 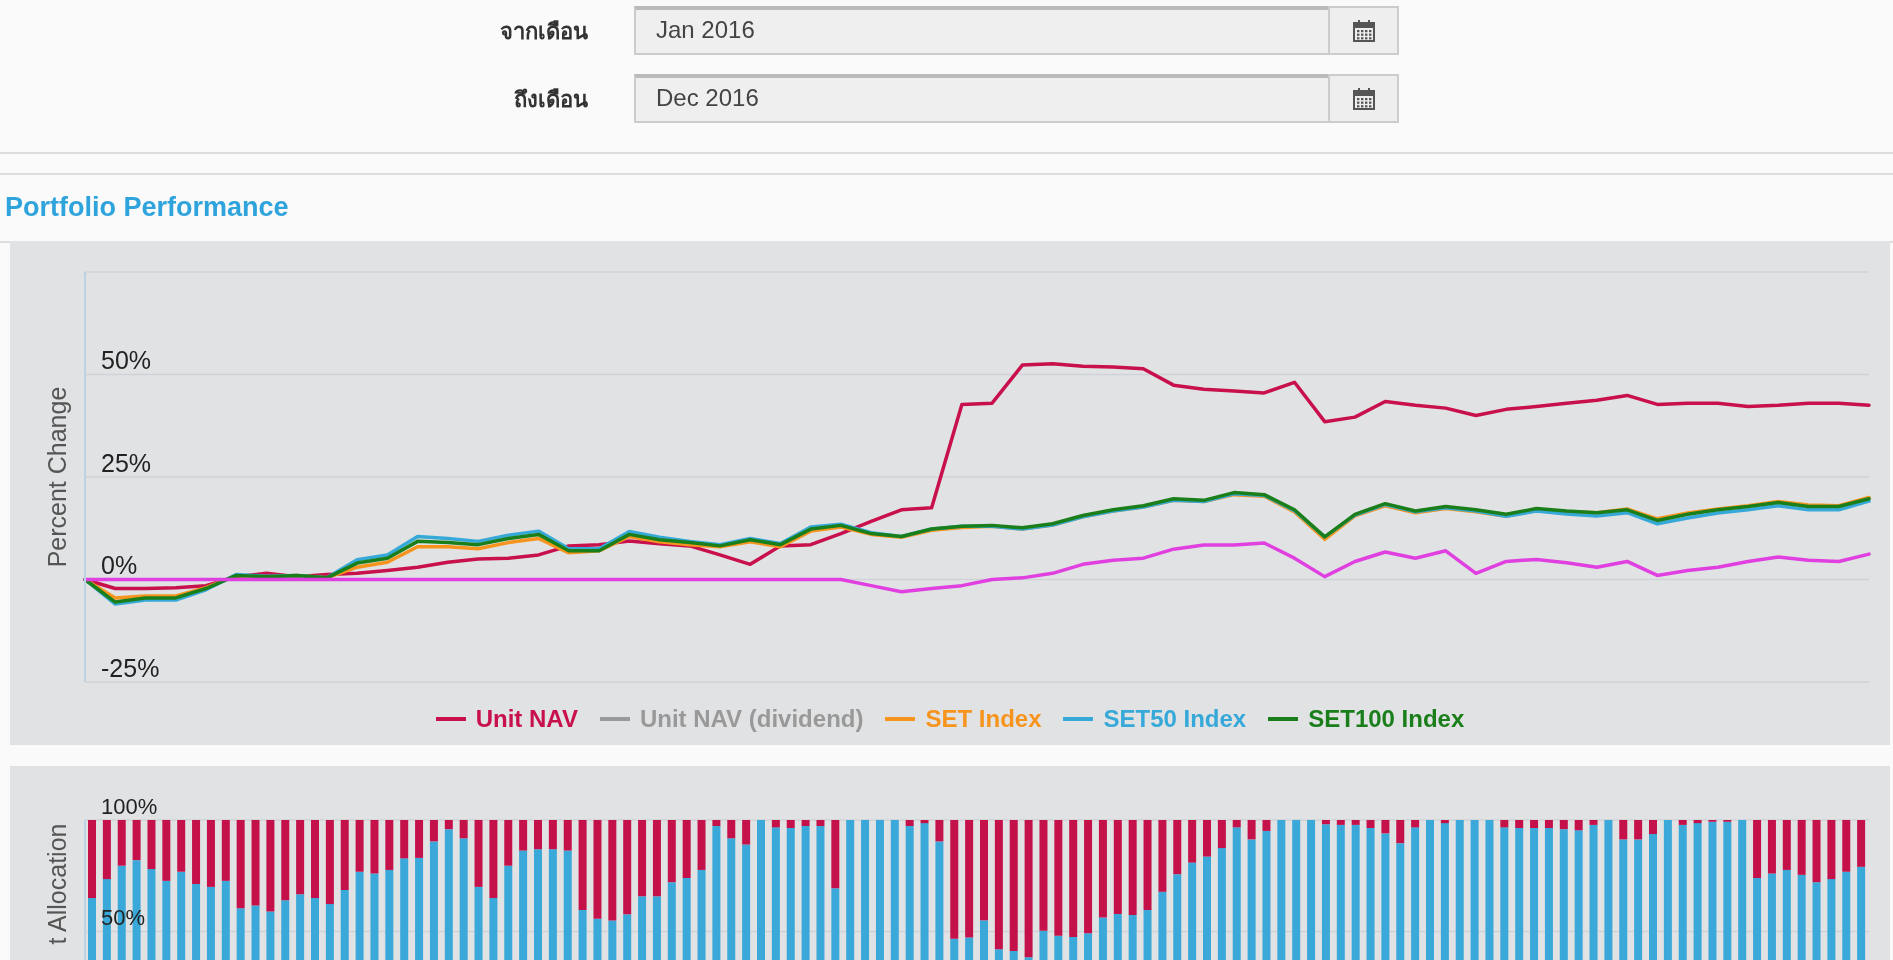 I want to click on legend-label: SET100 Index, so click(x=1386, y=719).